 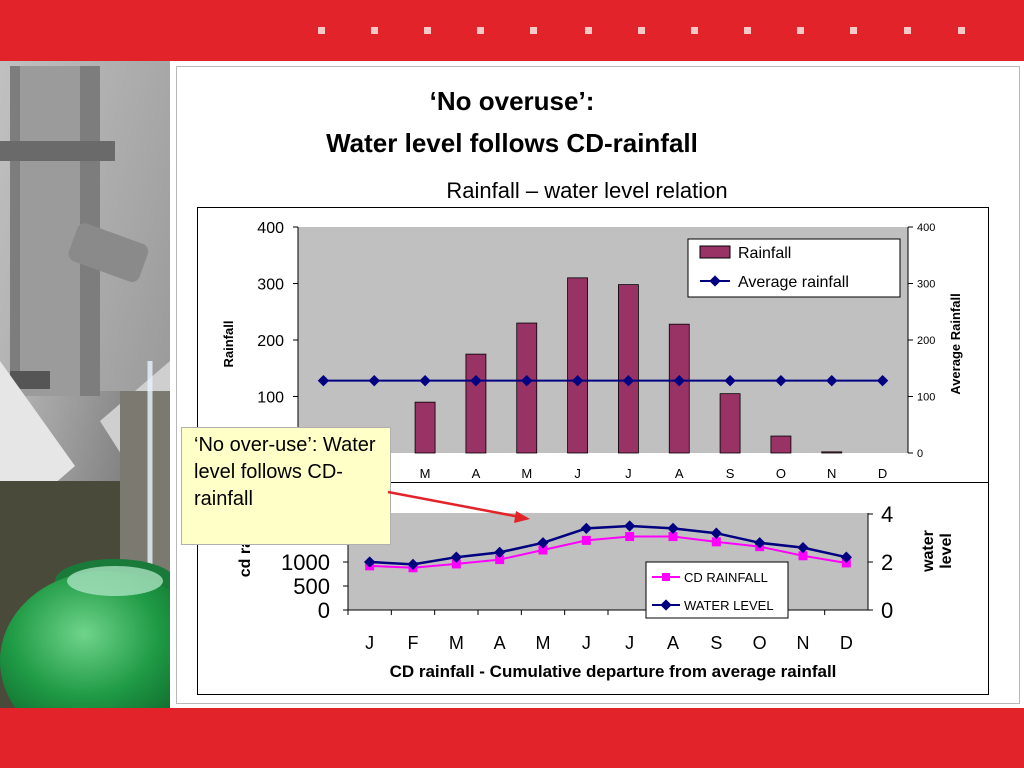 What do you see at coordinates (760, 643) in the screenshot?
I see `cd-x-tick-label: O` at bounding box center [760, 643].